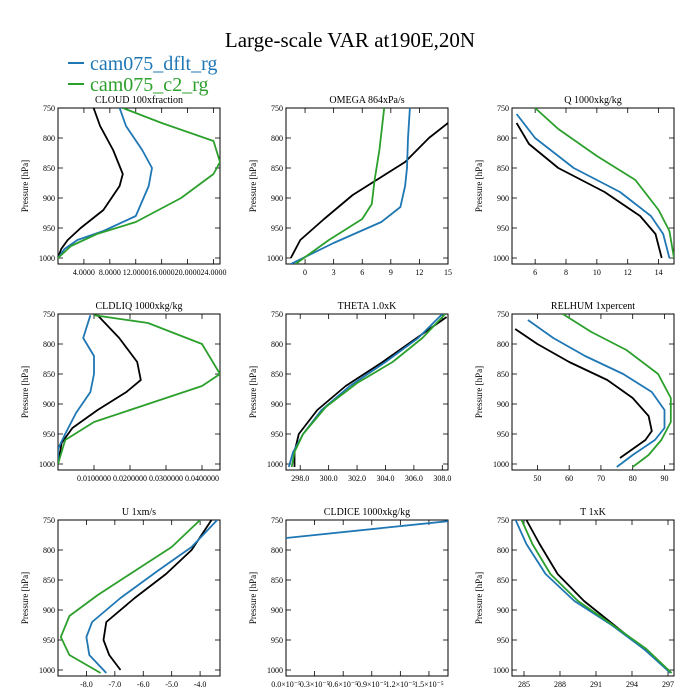 The image size is (700, 700). What do you see at coordinates (350, 40) in the screenshot?
I see `figure-title: Large-scale VAR at190E,20N` at bounding box center [350, 40].